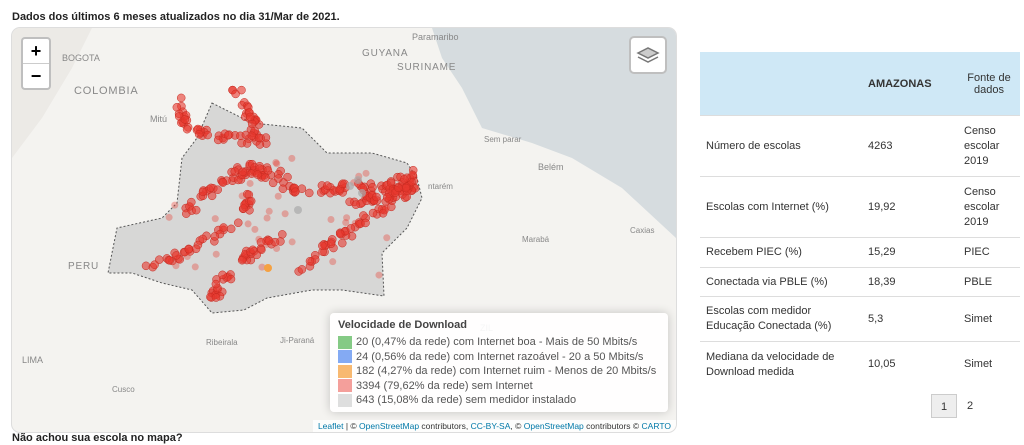 The width and height of the screenshot is (1024, 445). What do you see at coordinates (910, 252) in the screenshot?
I see `table-cell: 15,29` at bounding box center [910, 252].